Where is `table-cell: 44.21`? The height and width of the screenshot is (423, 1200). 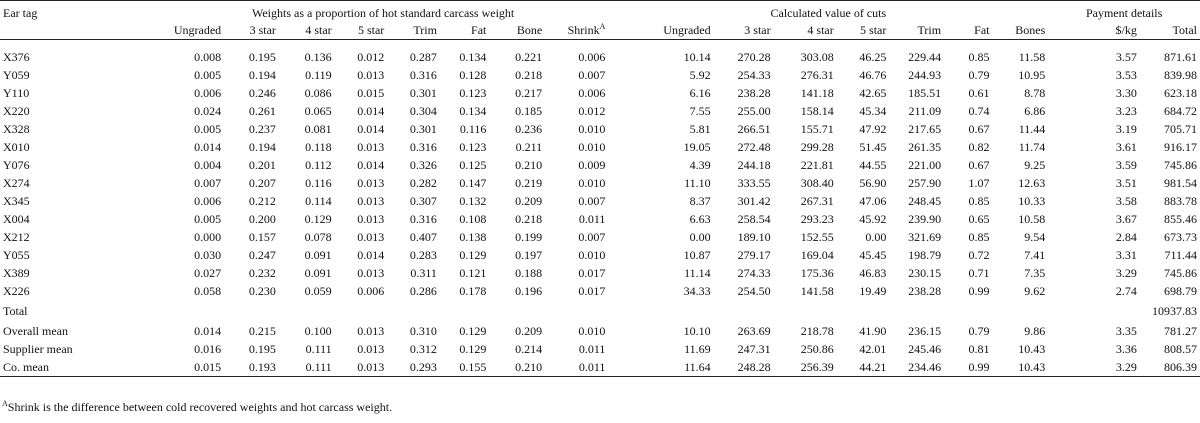 table-cell: 44.21 is located at coordinates (863, 367).